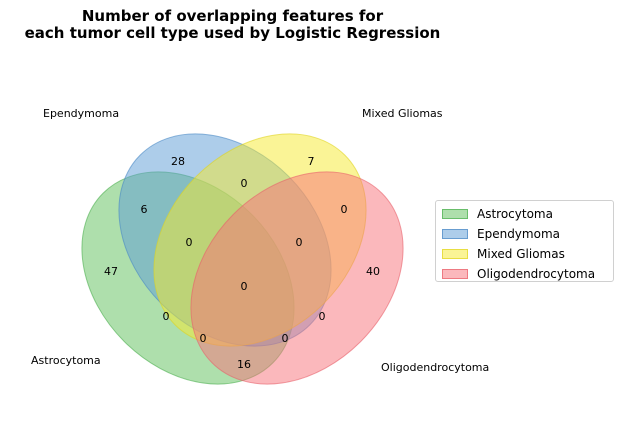  I want to click on set-label-oligodendrocytoma: Oligodendrocytoma, so click(435, 367).